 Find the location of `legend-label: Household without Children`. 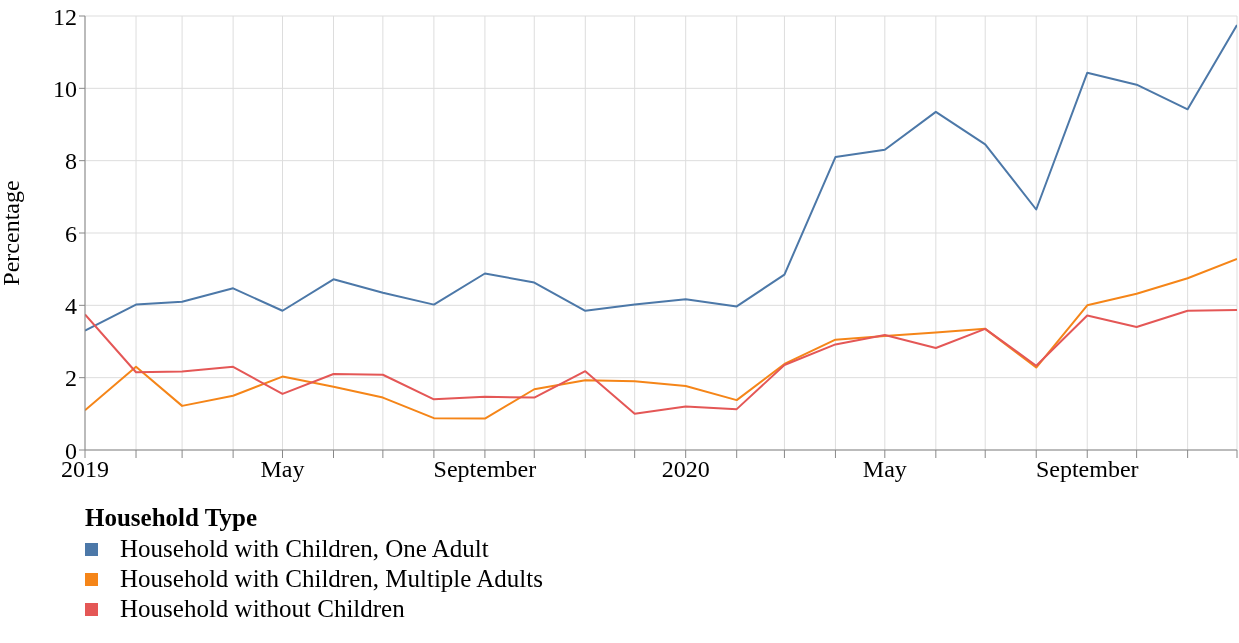

legend-label: Household without Children is located at coordinates (262, 609).